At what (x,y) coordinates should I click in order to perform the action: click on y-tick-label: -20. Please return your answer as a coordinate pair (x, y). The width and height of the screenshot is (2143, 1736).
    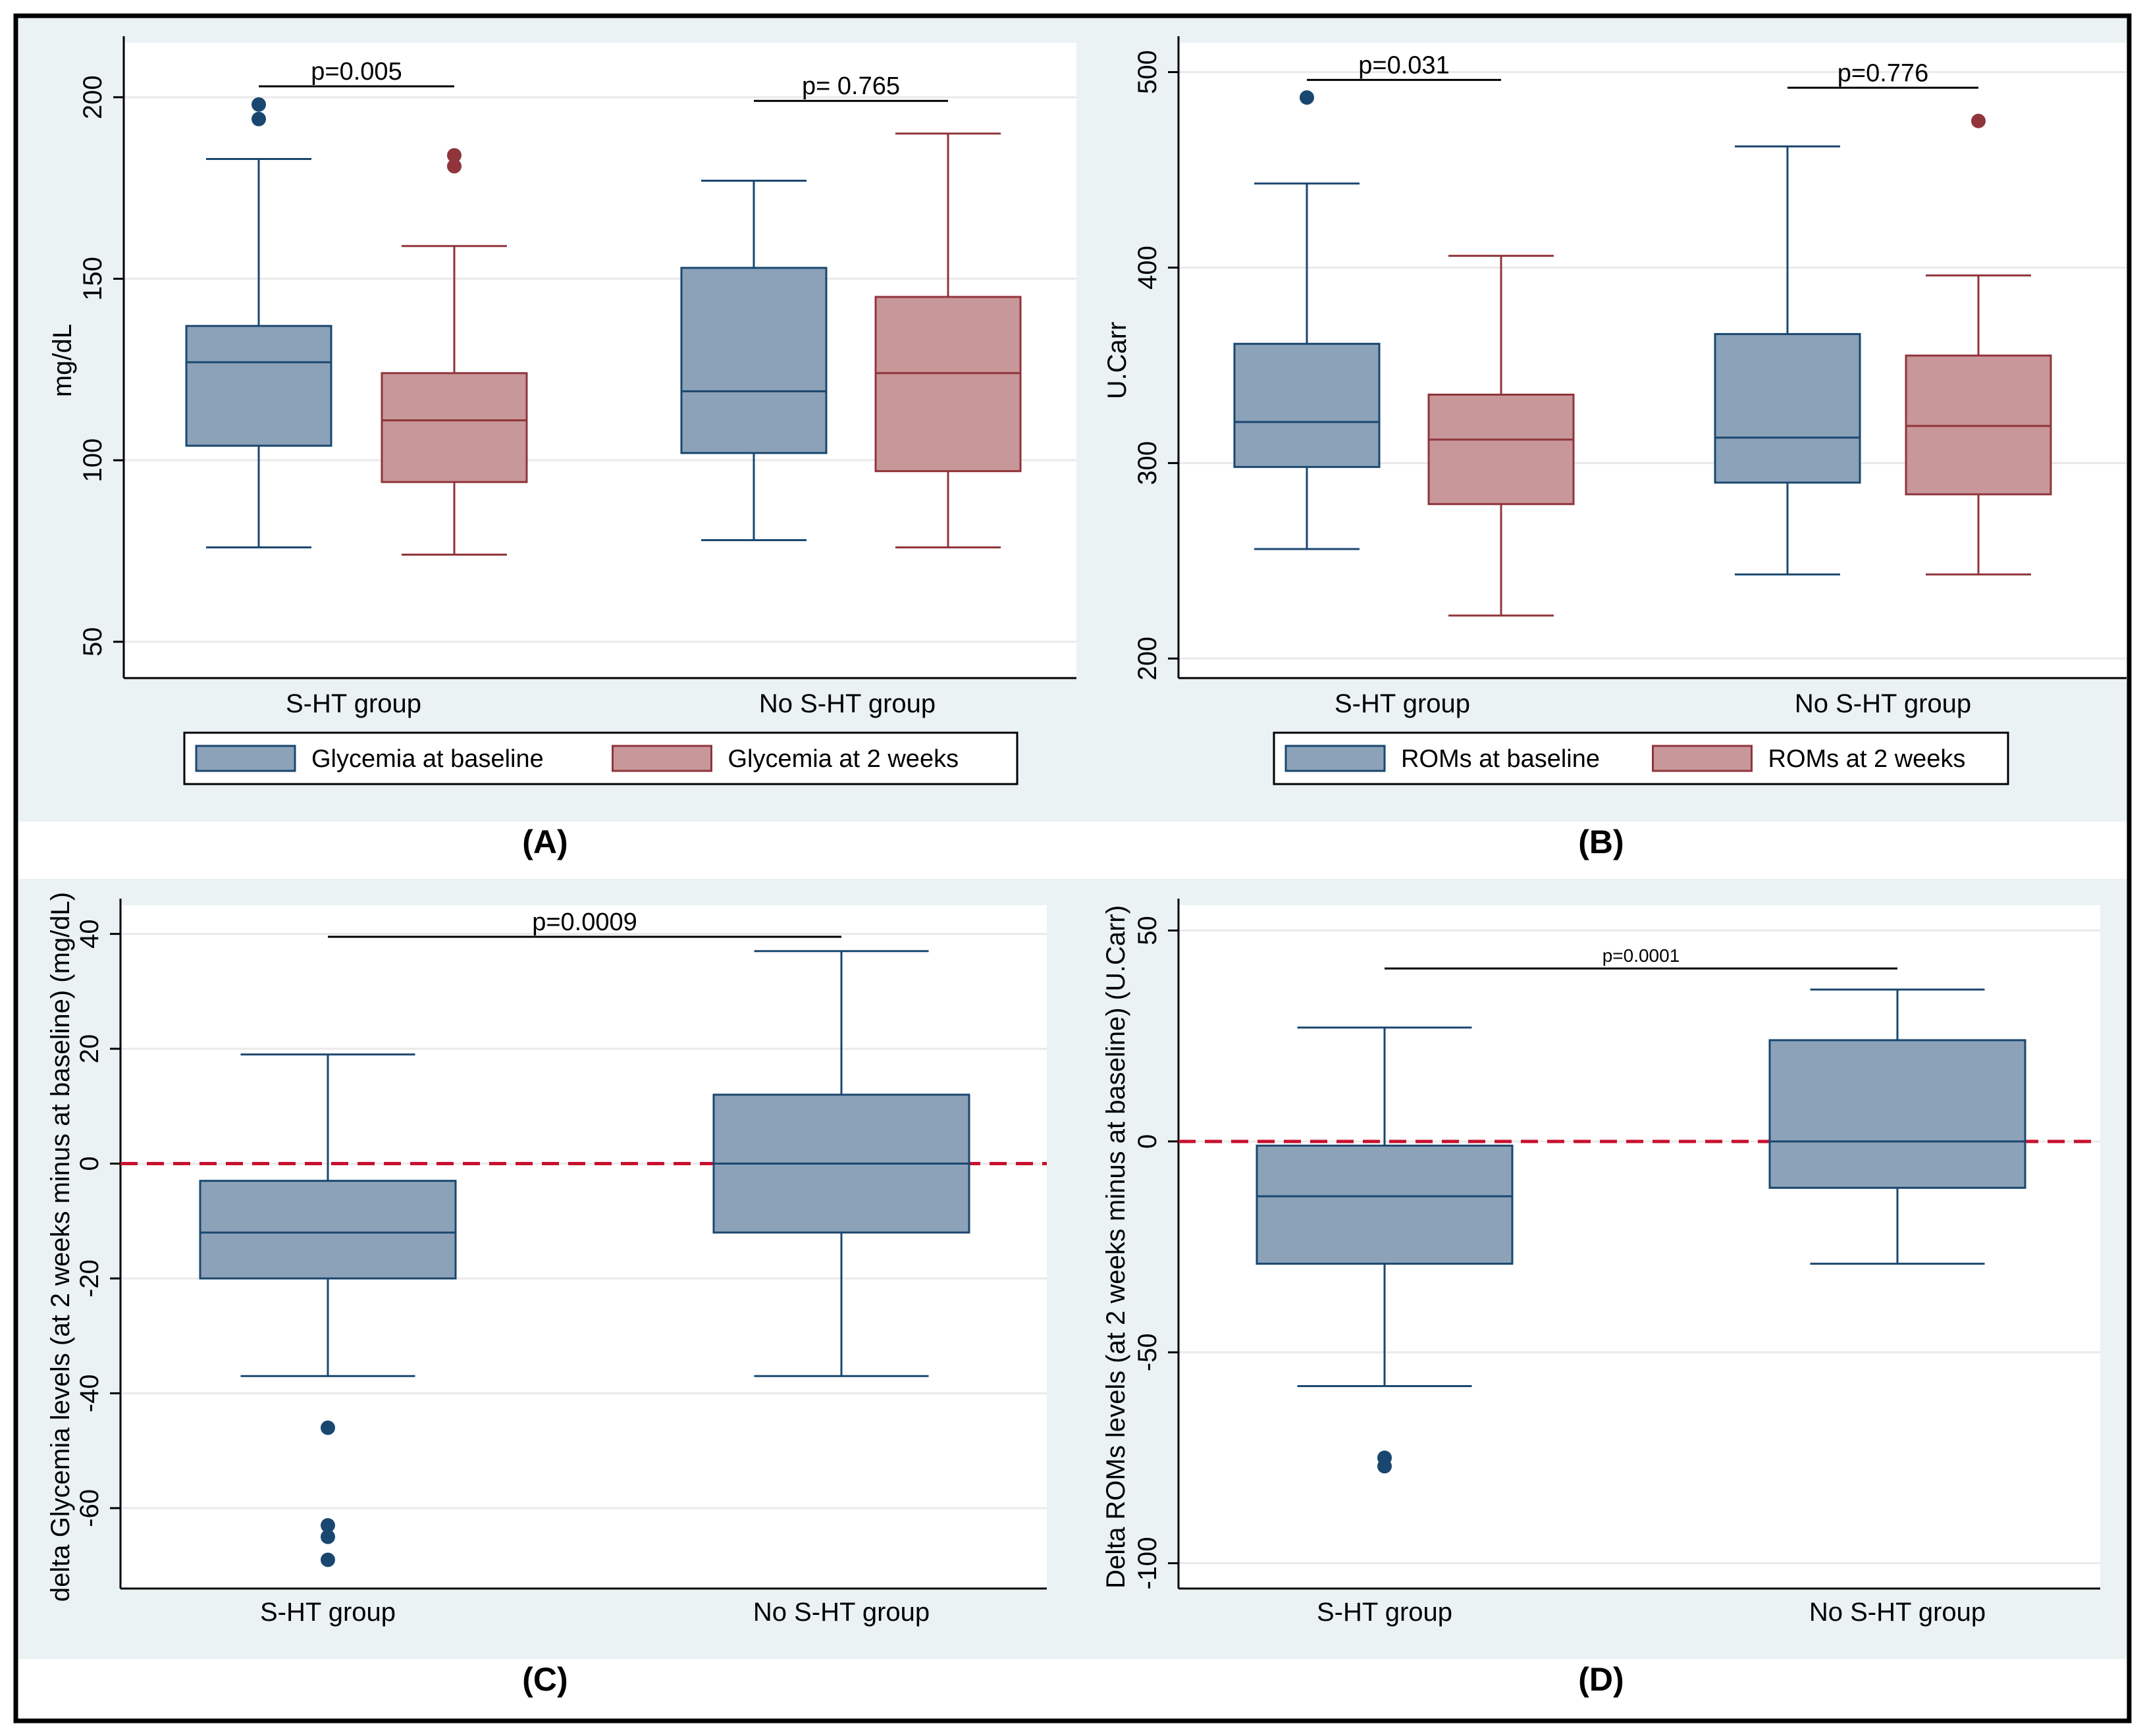
    Looking at the image, I should click on (89, 1278).